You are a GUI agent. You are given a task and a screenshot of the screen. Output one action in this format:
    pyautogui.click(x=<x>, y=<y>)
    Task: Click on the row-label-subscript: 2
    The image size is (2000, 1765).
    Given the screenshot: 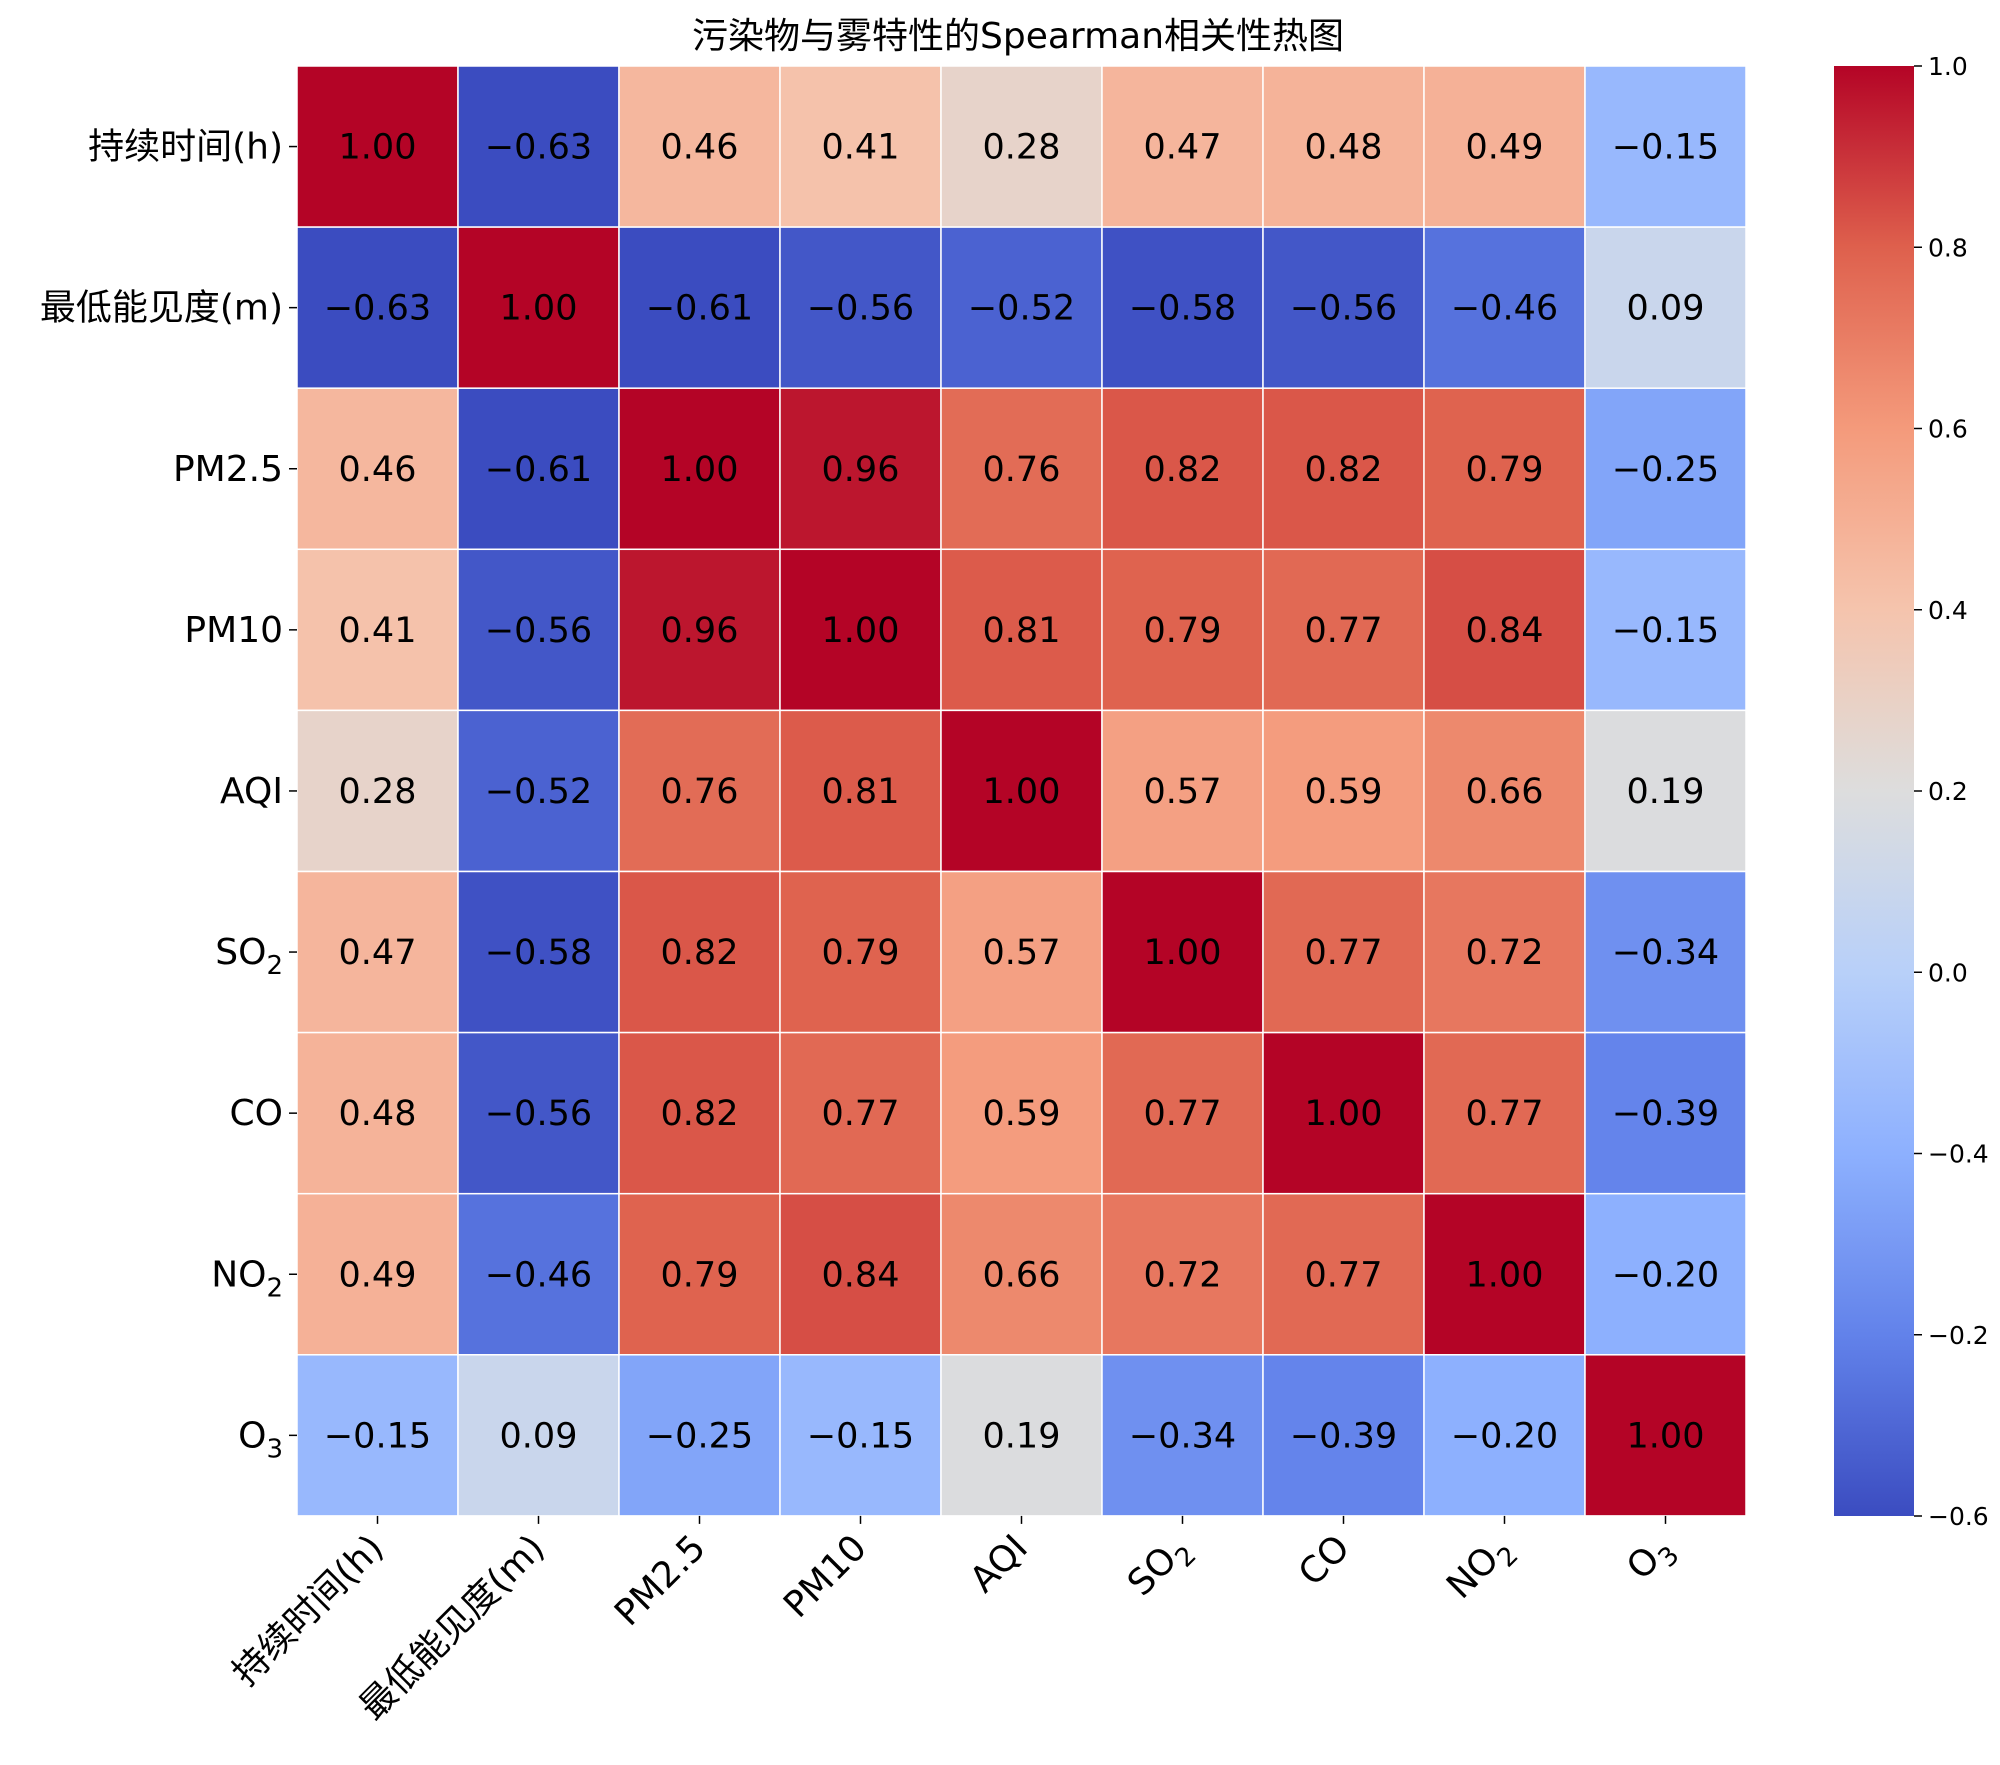 What is the action you would take?
    pyautogui.click(x=274, y=966)
    